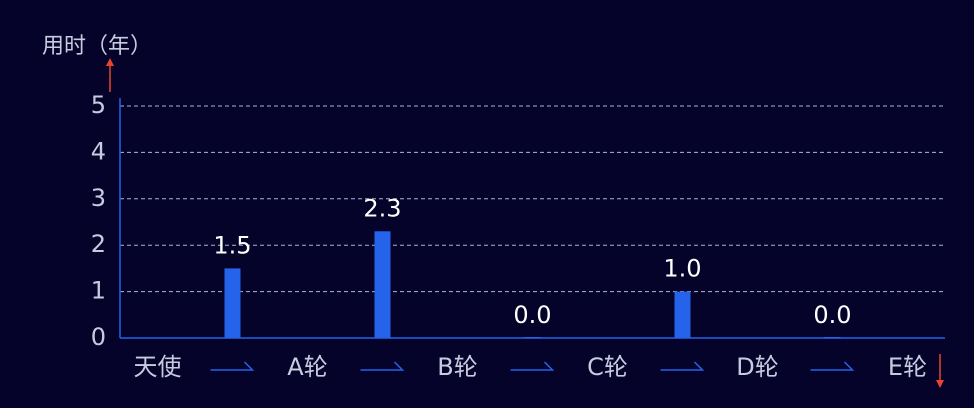 This screenshot has width=974, height=408. What do you see at coordinates (98, 151) in the screenshot?
I see `y-tick-label: 4` at bounding box center [98, 151].